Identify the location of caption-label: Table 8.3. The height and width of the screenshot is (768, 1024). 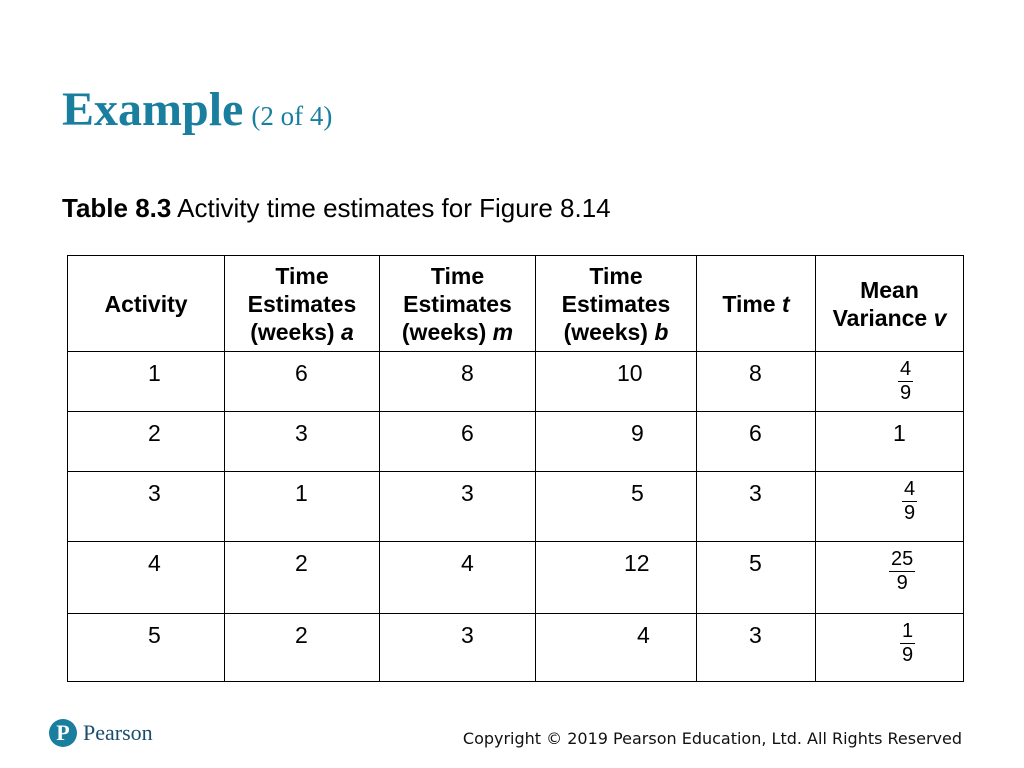
(117, 208).